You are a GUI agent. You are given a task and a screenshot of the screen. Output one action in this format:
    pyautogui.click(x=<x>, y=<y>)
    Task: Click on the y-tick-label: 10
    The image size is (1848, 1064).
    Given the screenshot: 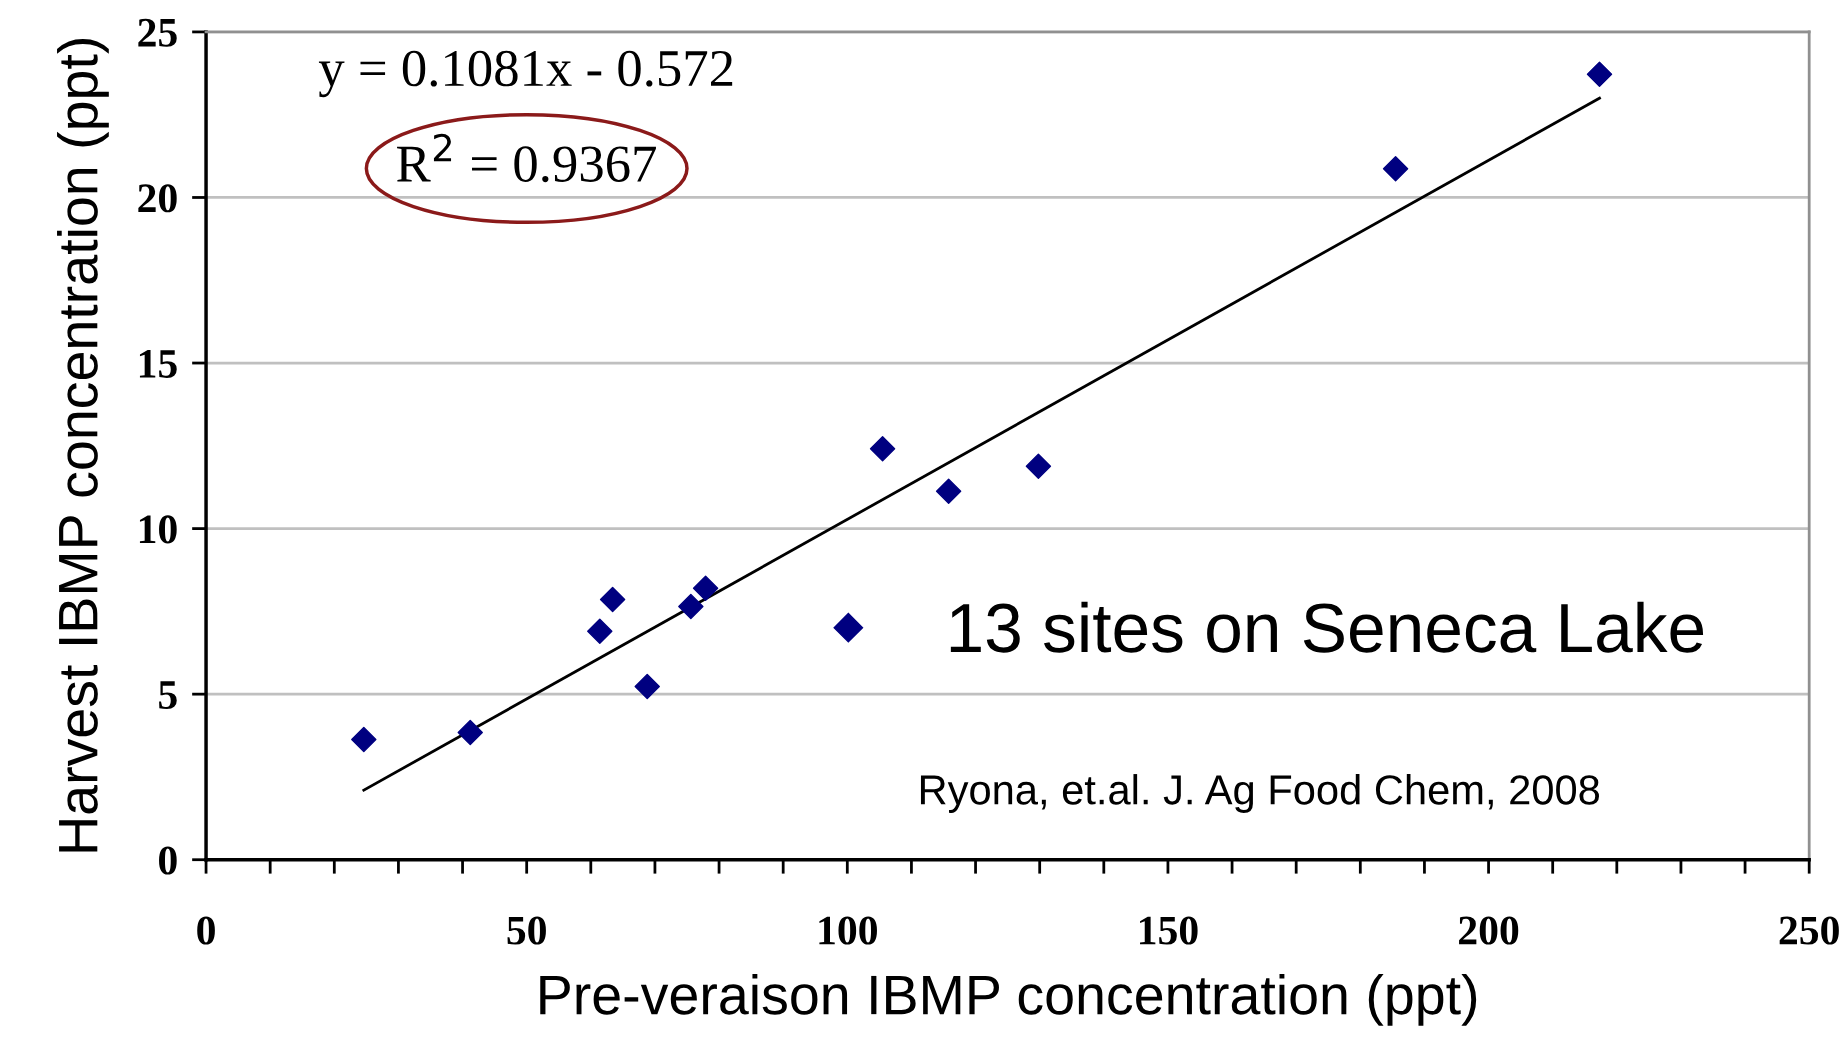 What is the action you would take?
    pyautogui.click(x=158, y=529)
    